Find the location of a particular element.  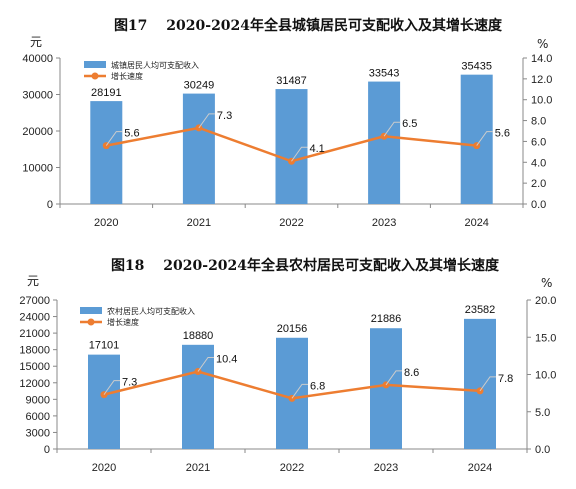

left-tick-label: 40000 is located at coordinates (37, 59).